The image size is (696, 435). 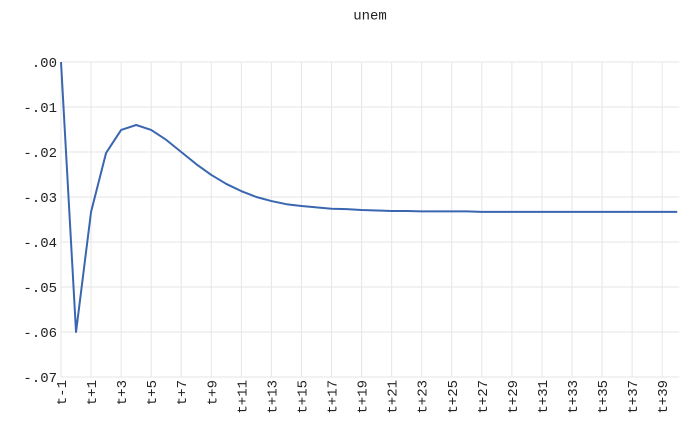 I want to click on y-tick-label: -.04, so click(x=40, y=244).